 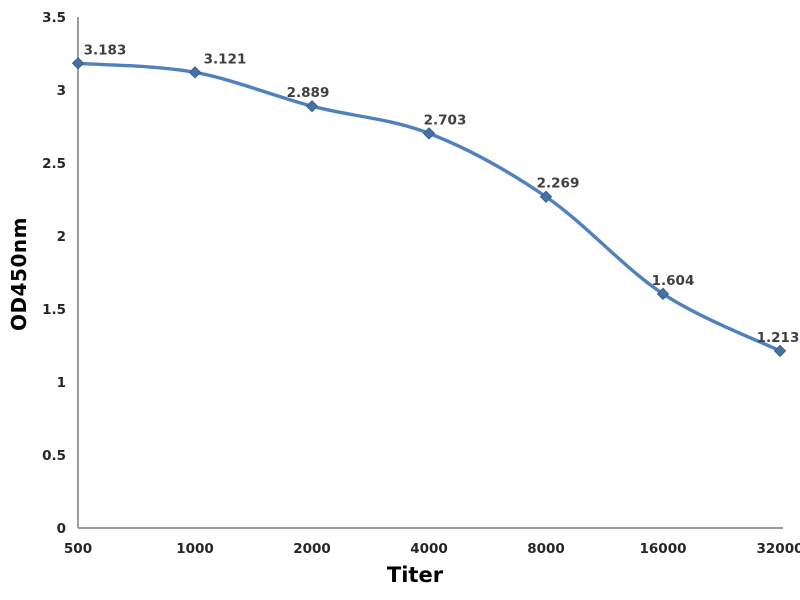 I want to click on y-tick-label: 2, so click(x=61, y=237).